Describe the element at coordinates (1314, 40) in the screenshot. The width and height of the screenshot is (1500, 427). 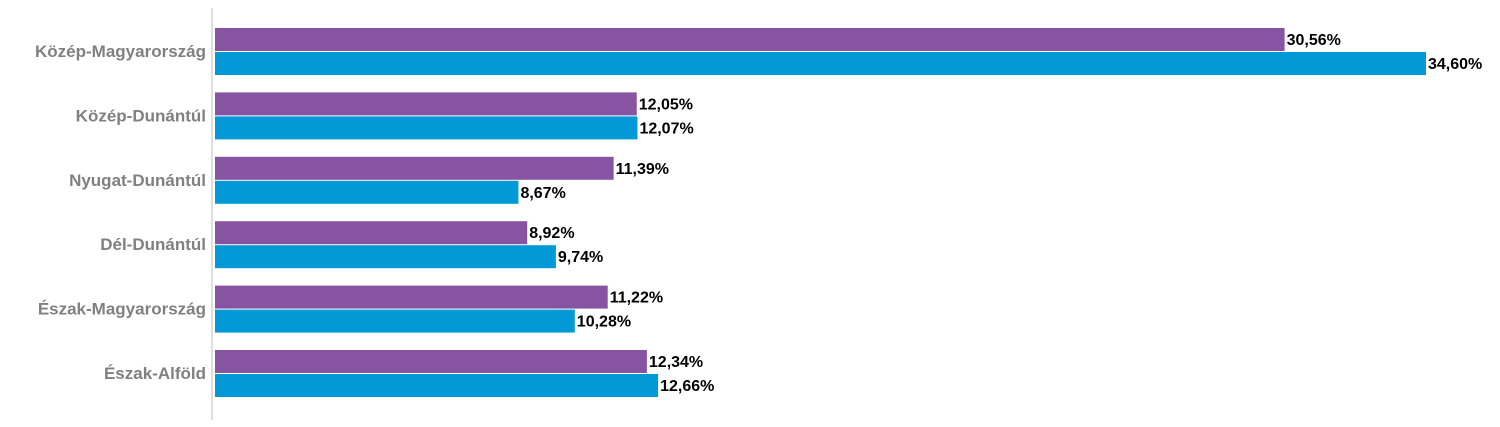
I see `data-label-series-1-1: 30,56%` at that location.